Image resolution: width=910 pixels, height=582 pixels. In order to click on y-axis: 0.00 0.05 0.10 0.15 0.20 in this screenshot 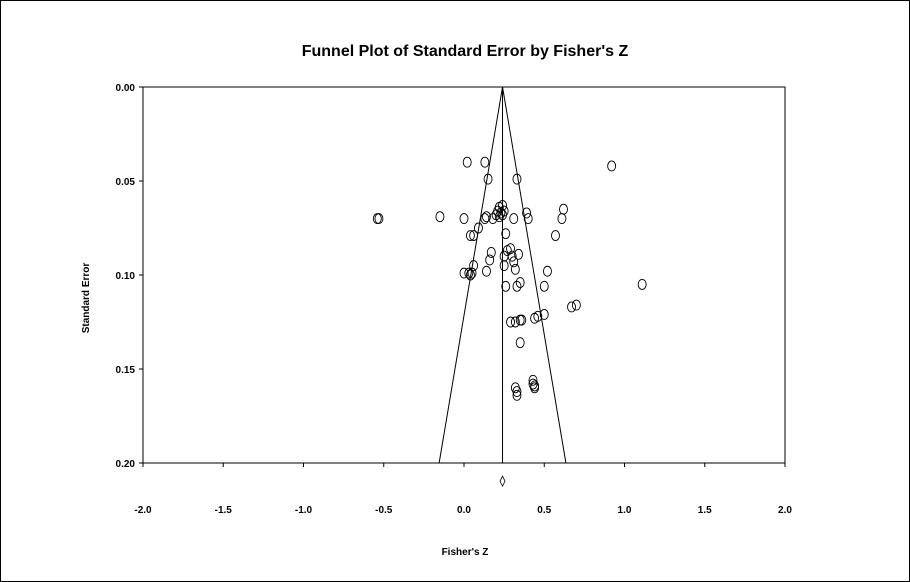, I will do `click(129, 276)`.